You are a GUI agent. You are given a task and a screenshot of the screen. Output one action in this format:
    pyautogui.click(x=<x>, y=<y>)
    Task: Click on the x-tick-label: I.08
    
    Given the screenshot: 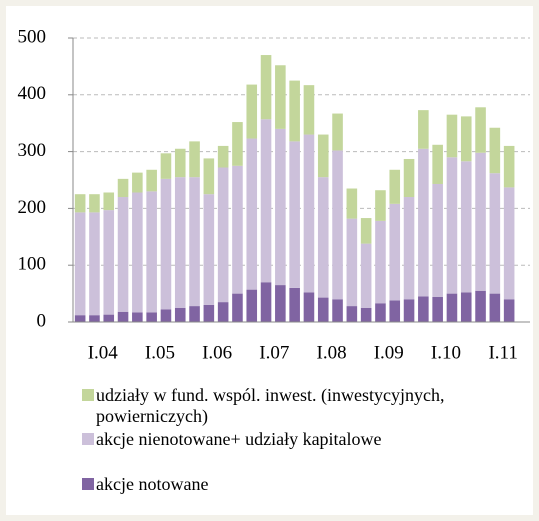 What is the action you would take?
    pyautogui.click(x=332, y=352)
    